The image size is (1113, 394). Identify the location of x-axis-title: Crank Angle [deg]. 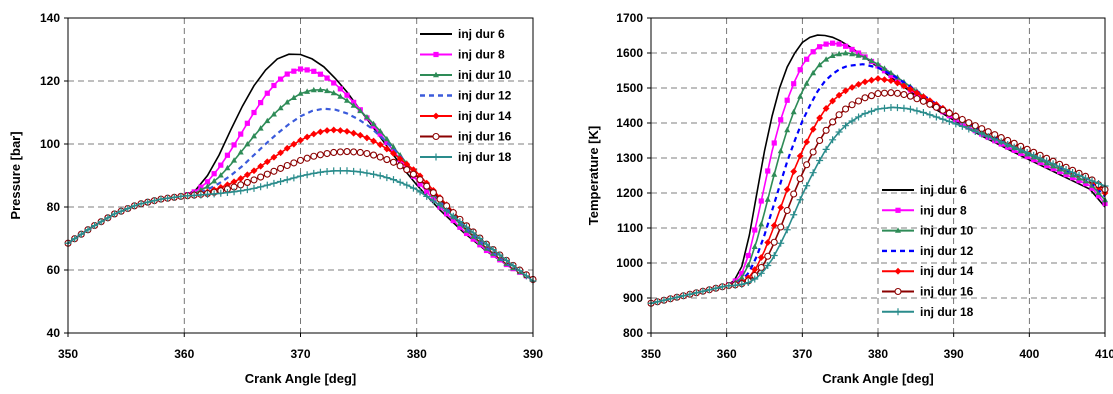
(877, 378).